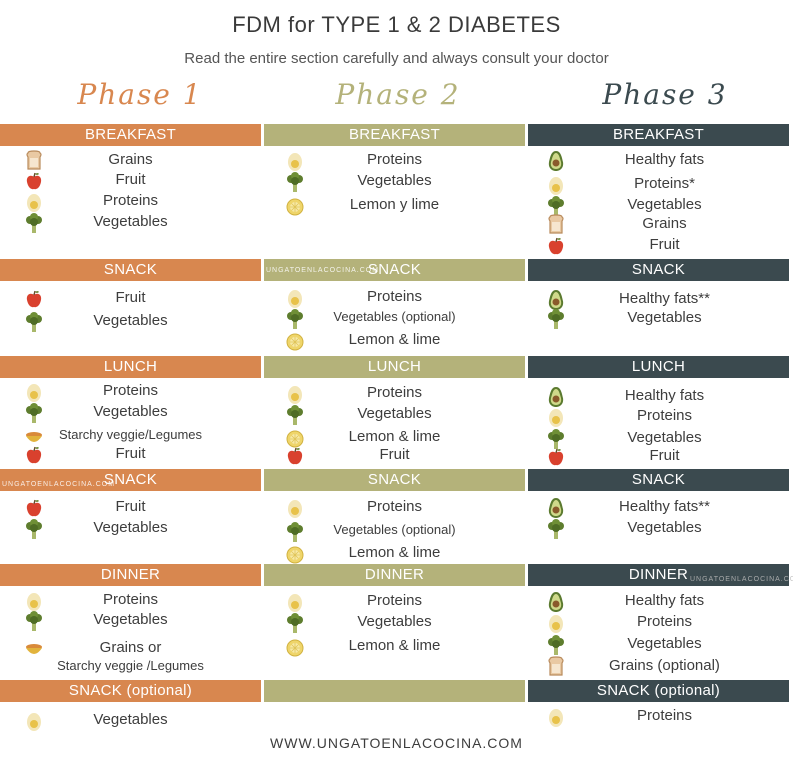  What do you see at coordinates (396, 24) in the screenshot?
I see `page-title: FDM for TYPE 1 & 2 DIABETES` at bounding box center [396, 24].